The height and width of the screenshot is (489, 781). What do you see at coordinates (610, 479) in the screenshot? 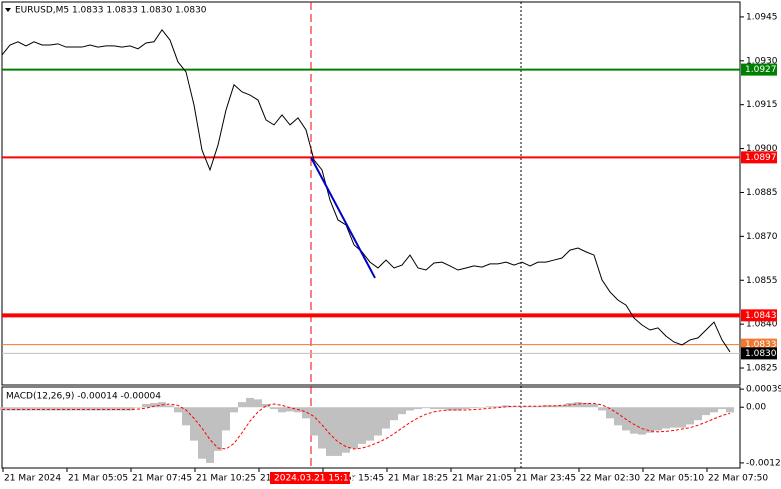
I see `x-tick-label: 22 Mar 02:30` at bounding box center [610, 479].